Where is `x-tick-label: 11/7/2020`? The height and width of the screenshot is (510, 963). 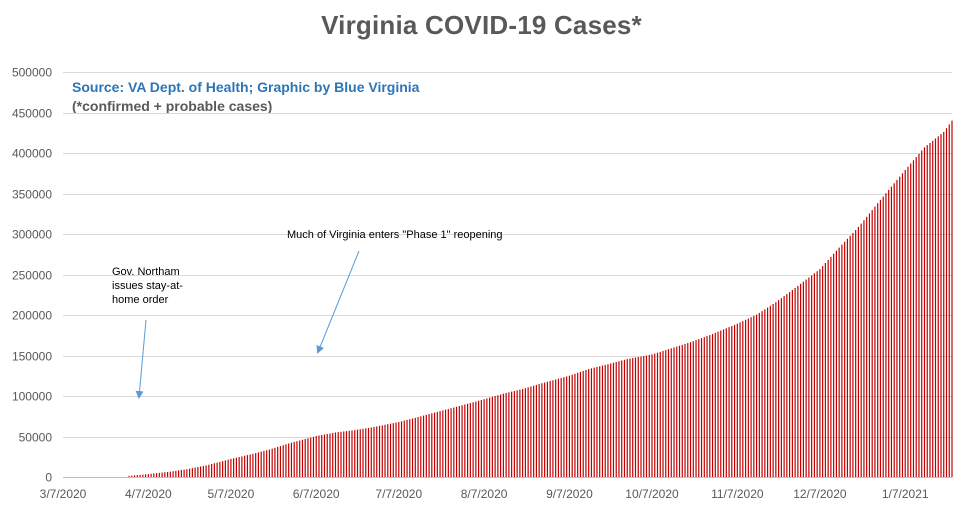
x-tick-label: 11/7/2020 is located at coordinates (737, 494).